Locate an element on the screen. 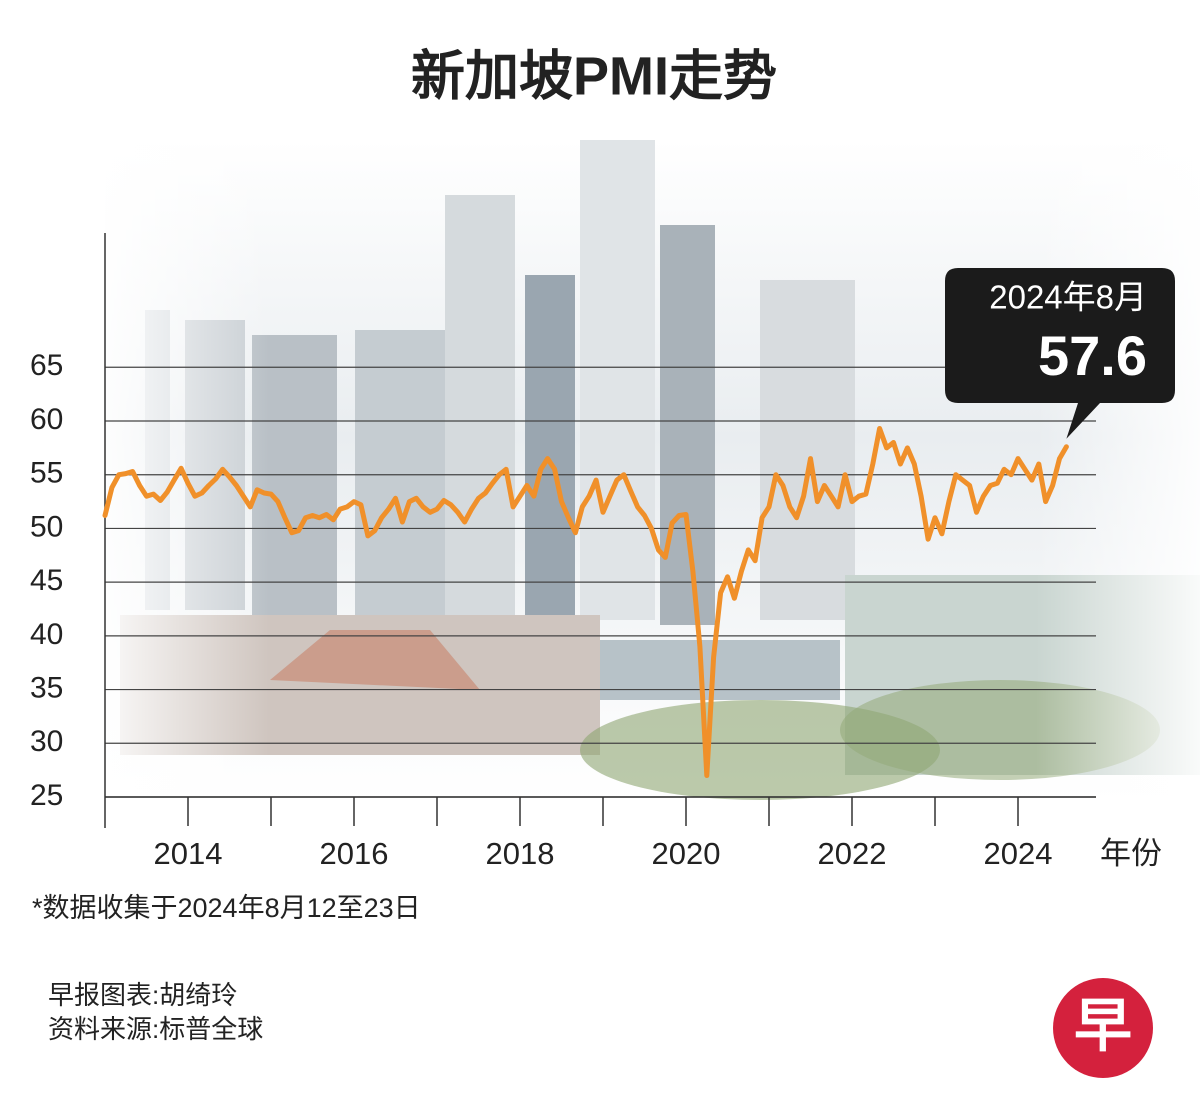 Image resolution: width=1200 pixels, height=1099 pixels. y-tick-label: 55 is located at coordinates (46, 473).